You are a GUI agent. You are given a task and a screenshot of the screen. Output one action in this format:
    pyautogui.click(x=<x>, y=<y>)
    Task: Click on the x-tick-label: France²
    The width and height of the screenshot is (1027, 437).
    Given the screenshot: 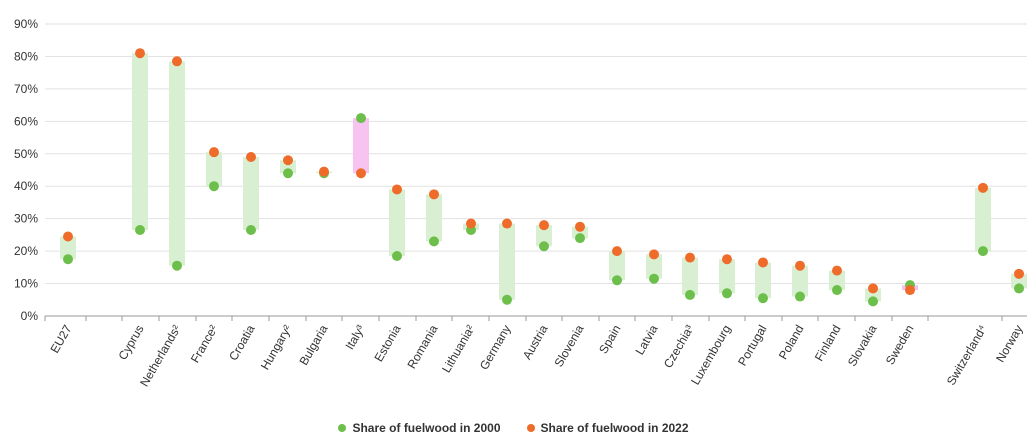 What is the action you would take?
    pyautogui.click(x=204, y=343)
    